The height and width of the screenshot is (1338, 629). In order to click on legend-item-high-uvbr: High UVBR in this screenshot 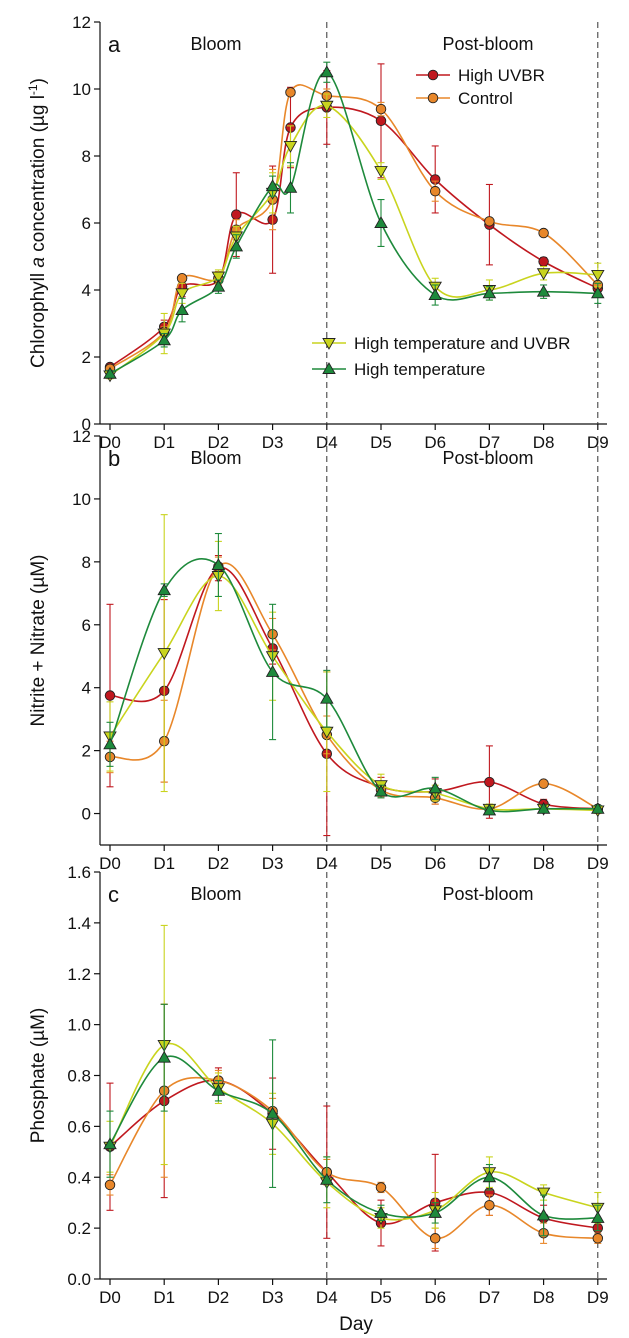, I will do `click(480, 75)`.